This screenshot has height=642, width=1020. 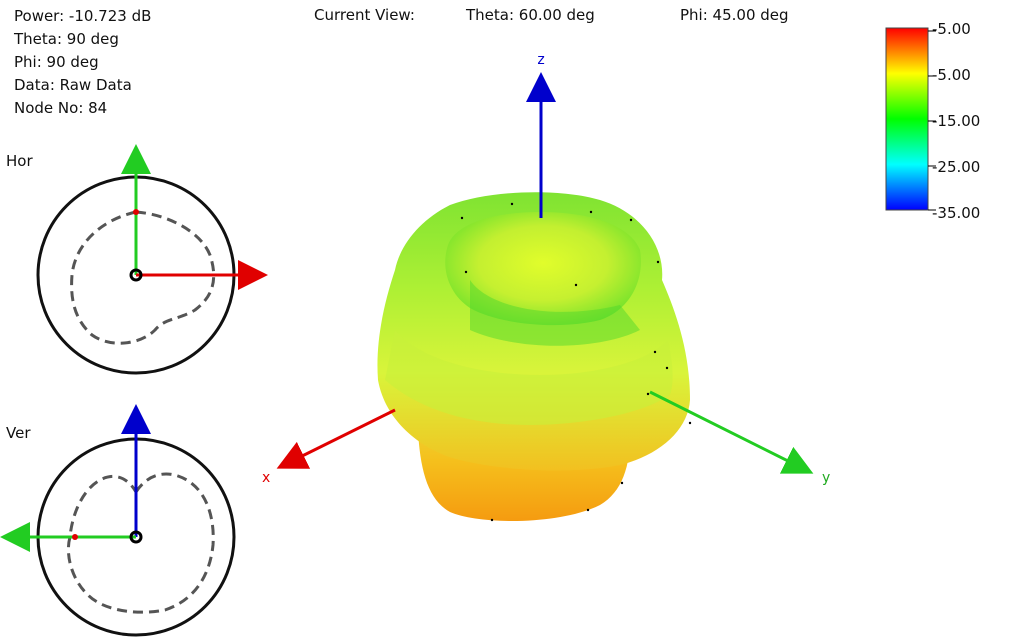 What do you see at coordinates (73, 85) in the screenshot?
I see `data-readout: Data: Raw Data` at bounding box center [73, 85].